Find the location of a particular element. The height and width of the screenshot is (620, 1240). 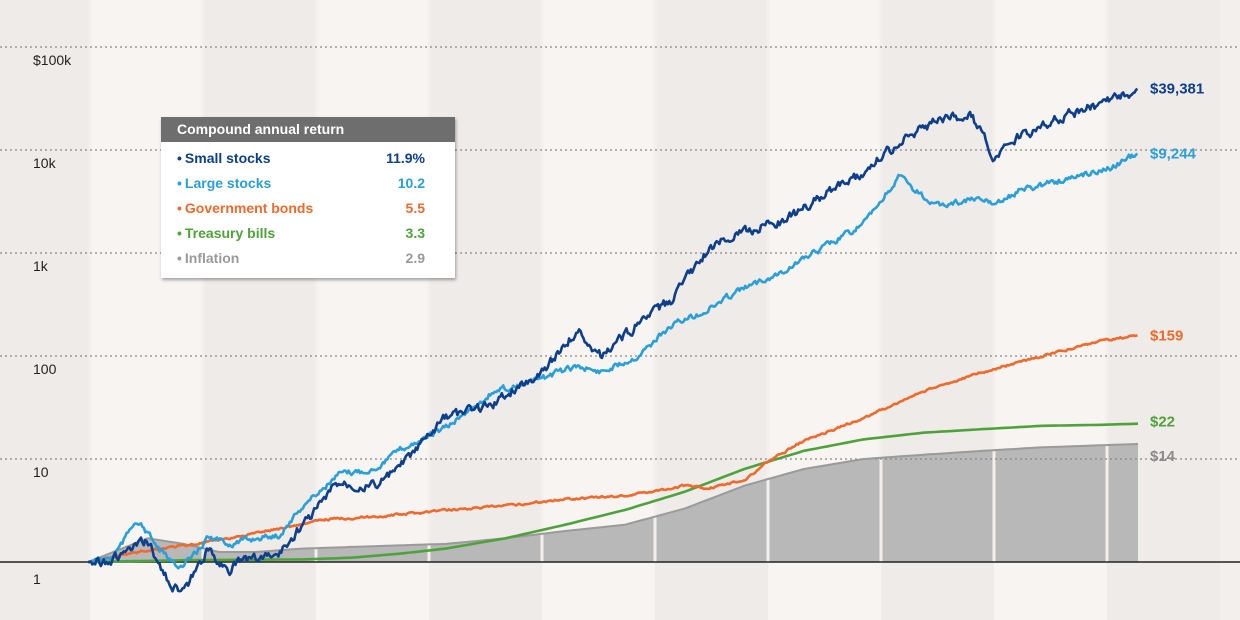

legend-label: Large stocks is located at coordinates (228, 183).